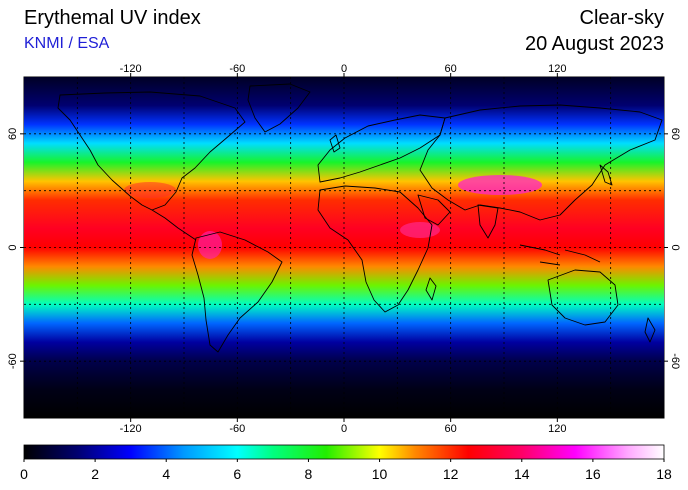 The width and height of the screenshot is (688, 490). What do you see at coordinates (451, 69) in the screenshot?
I see `lon-label-top: 60` at bounding box center [451, 69].